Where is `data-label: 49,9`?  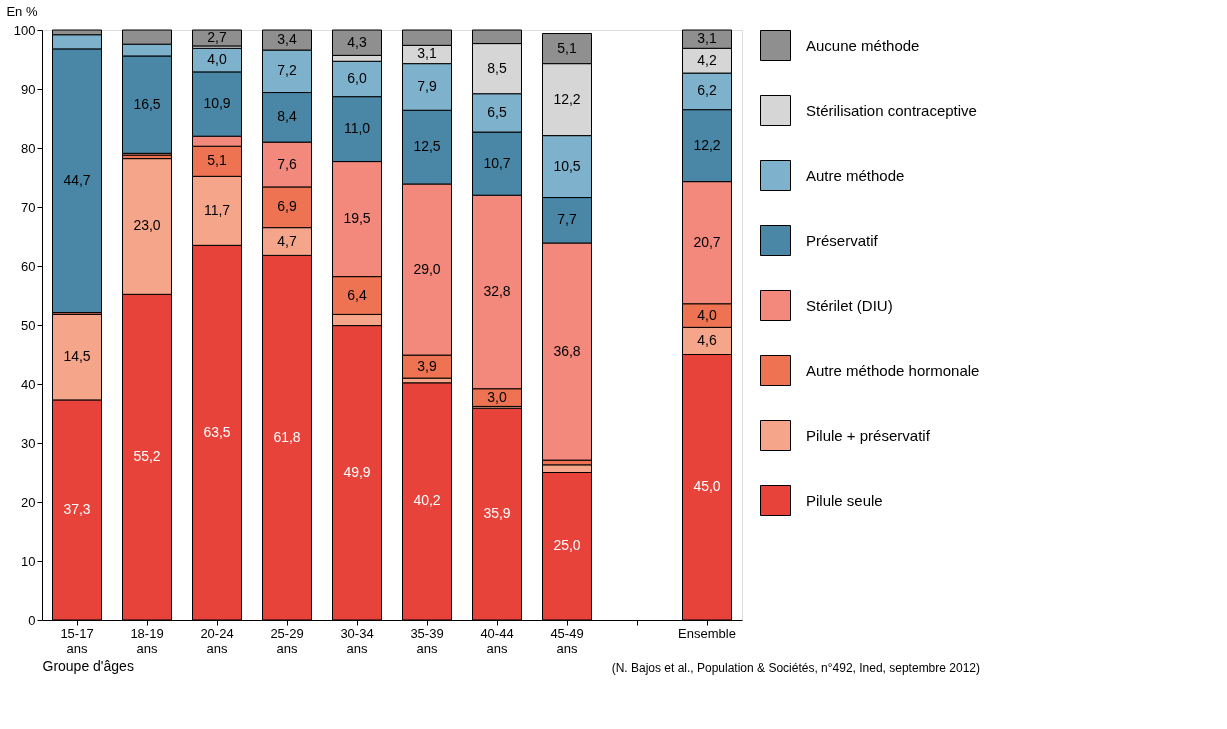
data-label: 49,9 is located at coordinates (357, 471).